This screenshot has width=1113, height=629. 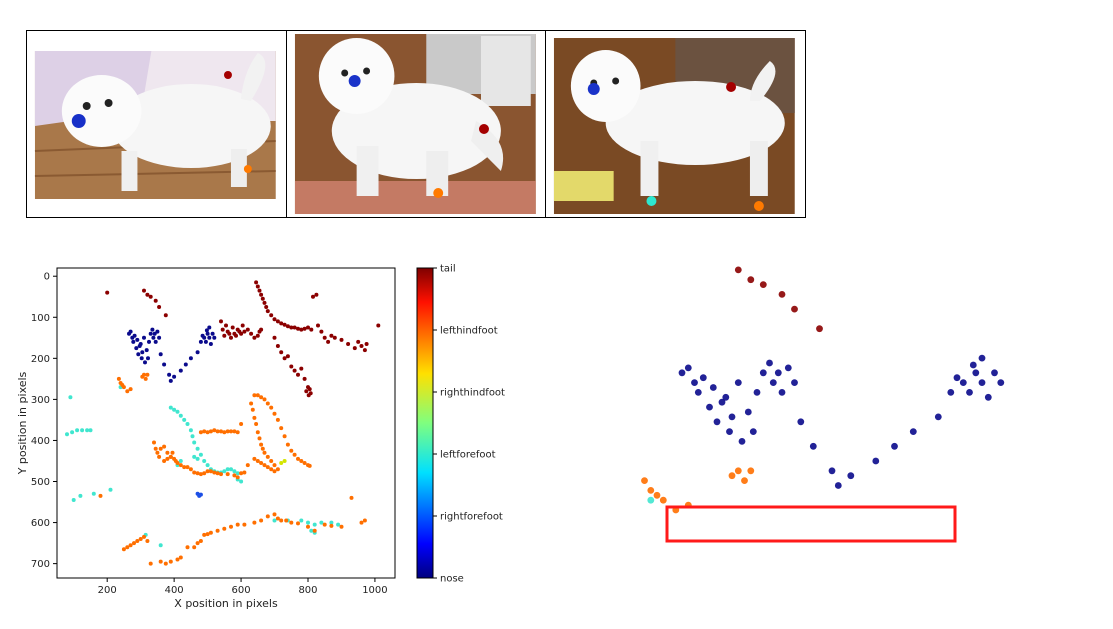 I want to click on zoom-point-leftforefoot, so click(x=651, y=500).